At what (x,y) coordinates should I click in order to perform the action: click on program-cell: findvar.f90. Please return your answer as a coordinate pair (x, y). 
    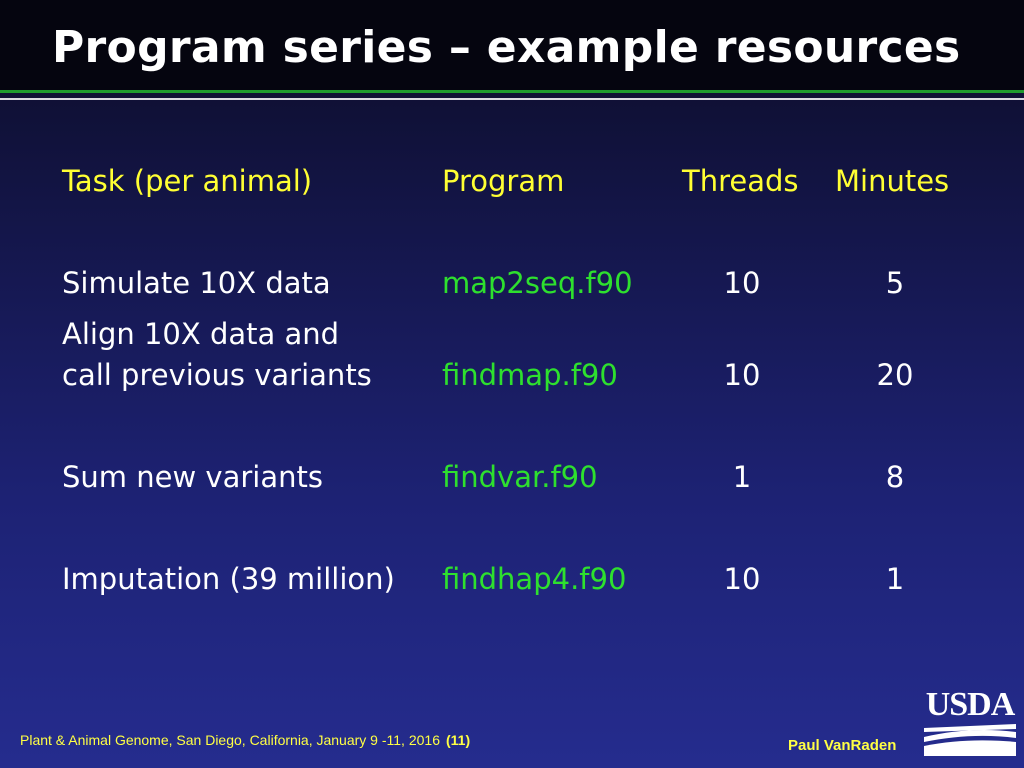
    Looking at the image, I should click on (520, 477).